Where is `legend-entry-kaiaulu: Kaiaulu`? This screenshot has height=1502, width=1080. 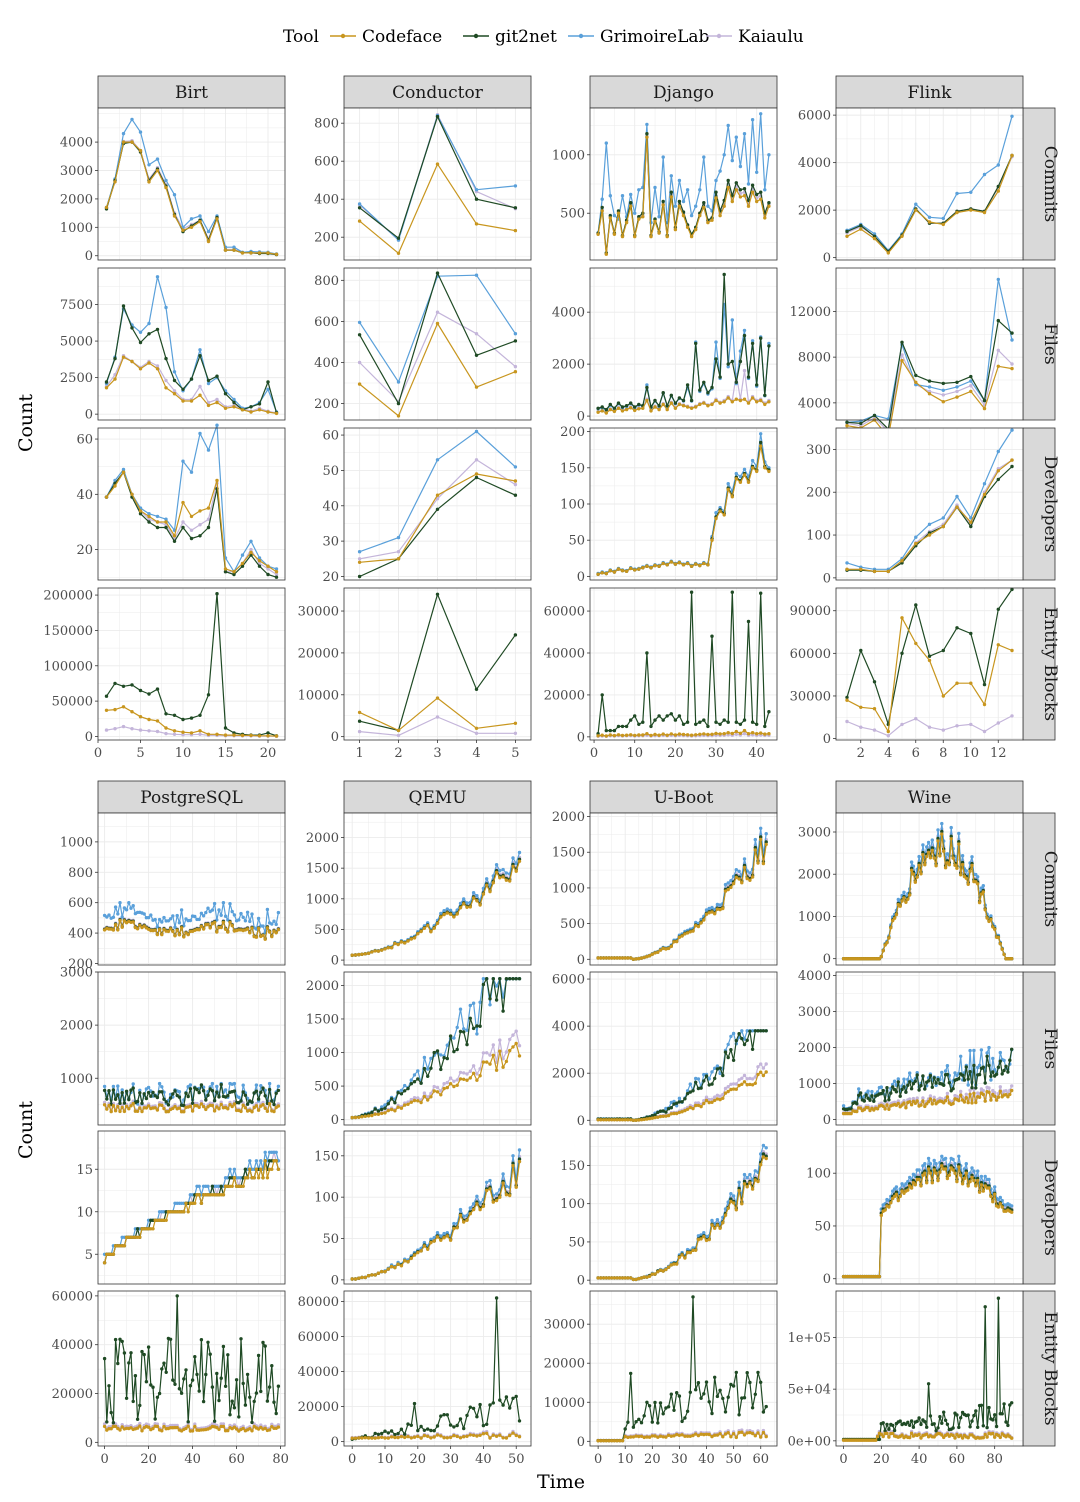 legend-entry-kaiaulu: Kaiaulu is located at coordinates (755, 37).